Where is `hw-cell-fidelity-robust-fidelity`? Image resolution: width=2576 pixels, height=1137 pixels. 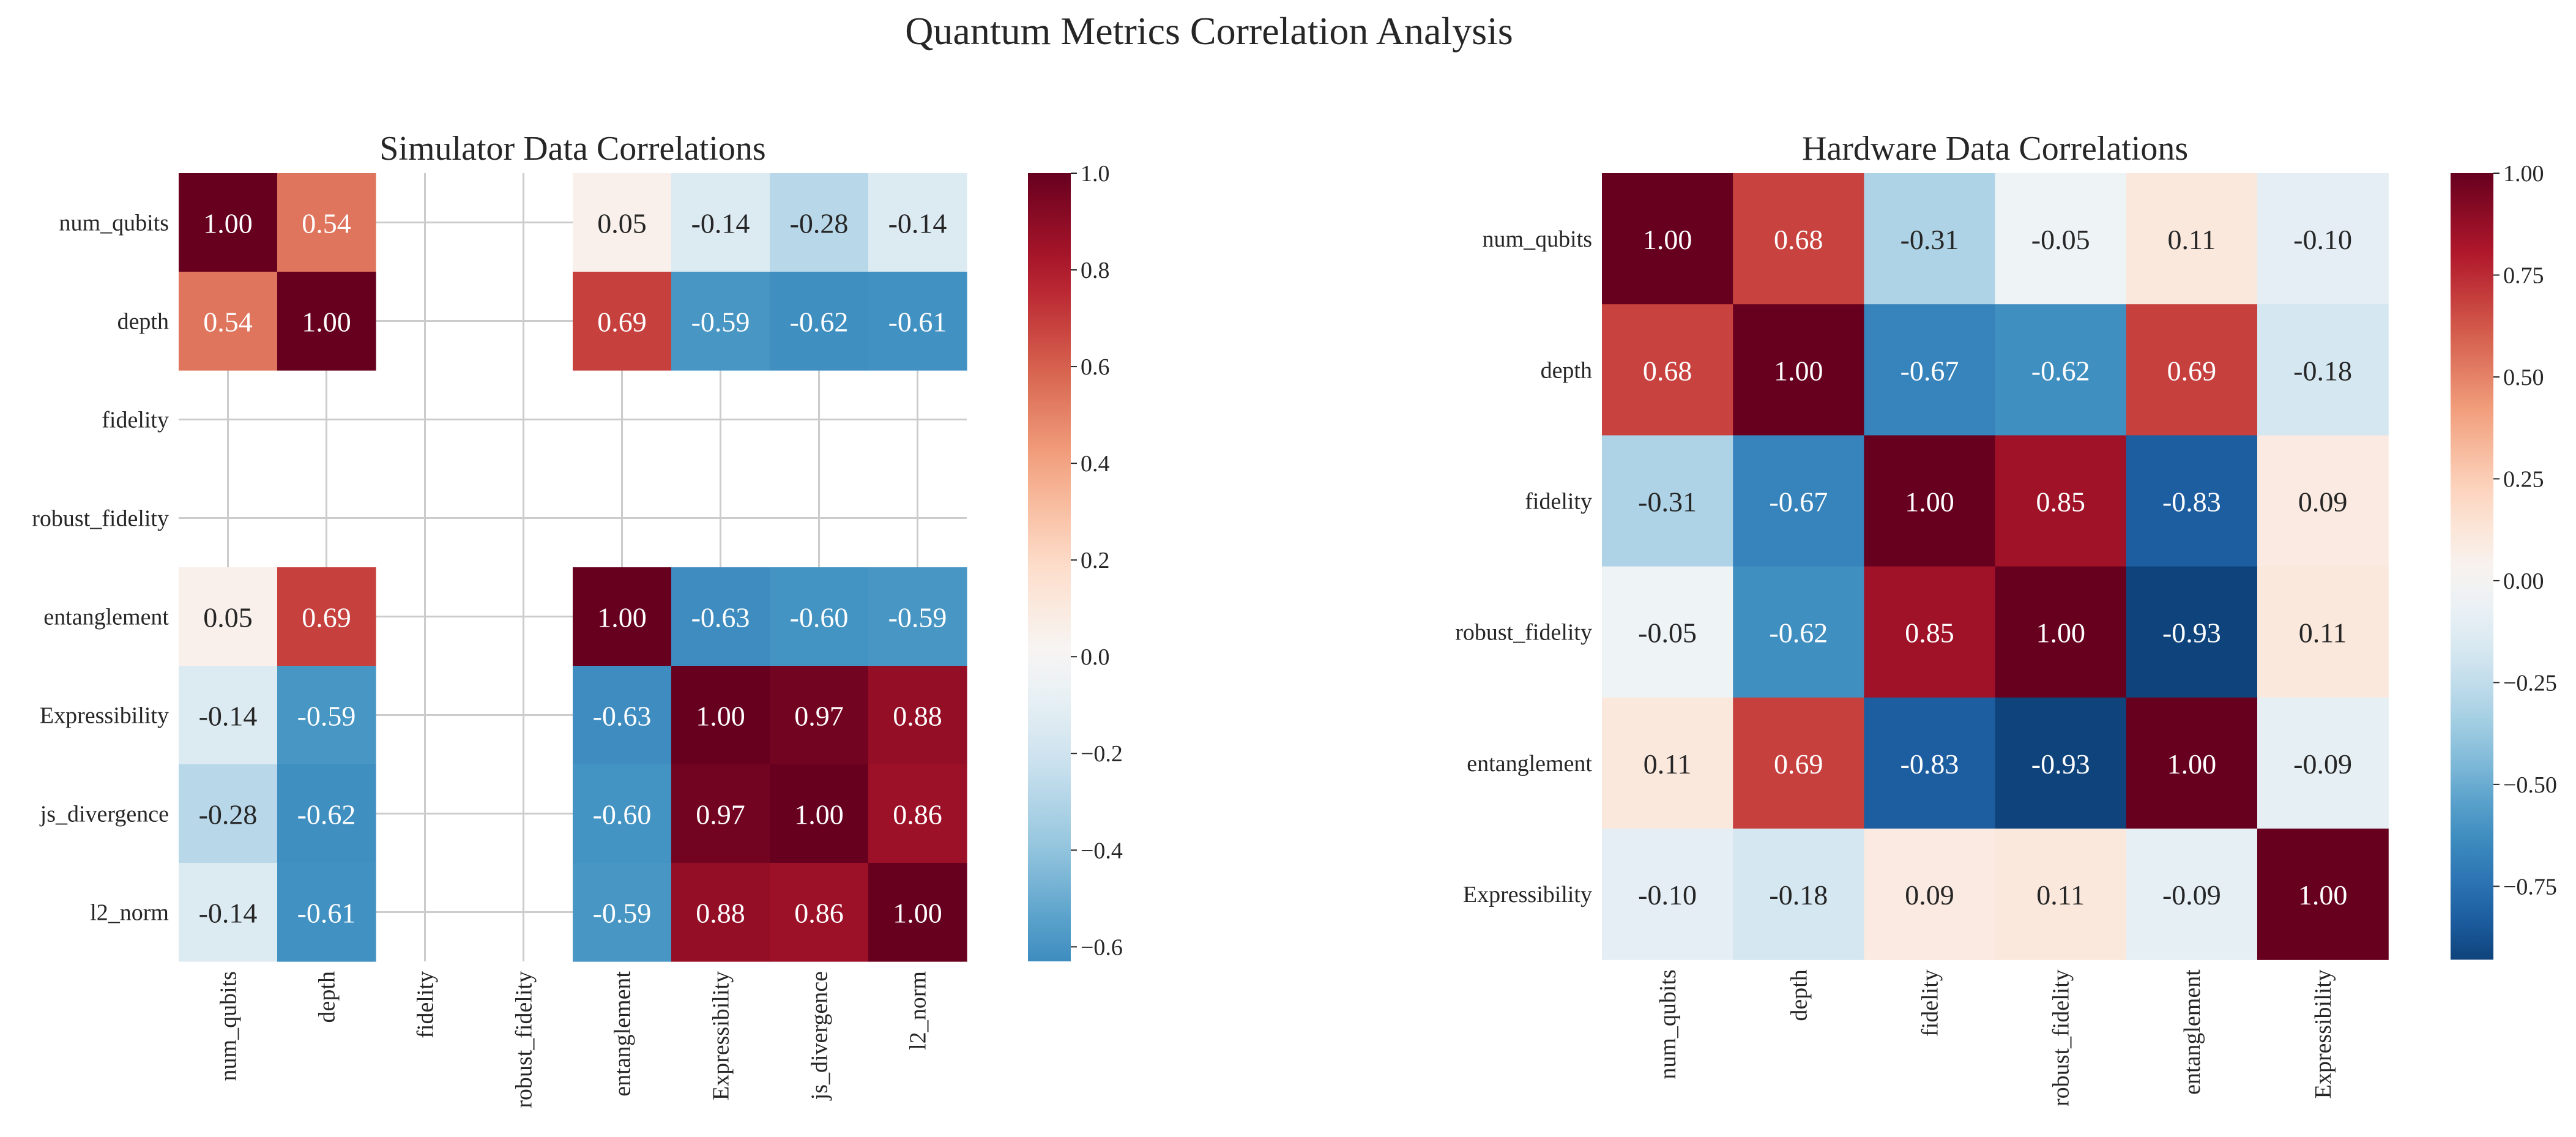 hw-cell-fidelity-robust-fidelity is located at coordinates (2061, 501).